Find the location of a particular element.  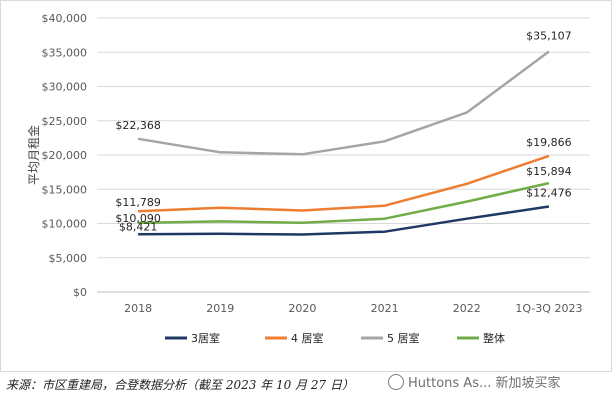

watermark: Huttons As... 新加坡买家 is located at coordinates (474, 381).